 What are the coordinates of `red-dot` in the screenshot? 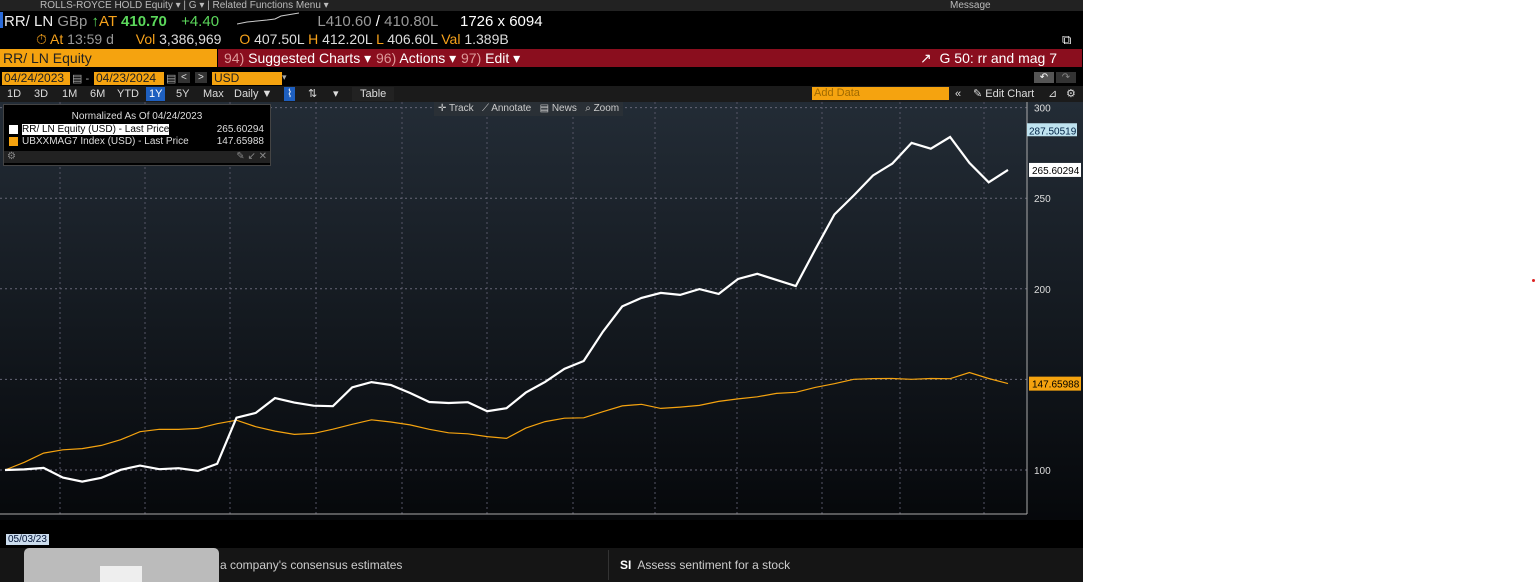 It's located at (1533, 280).